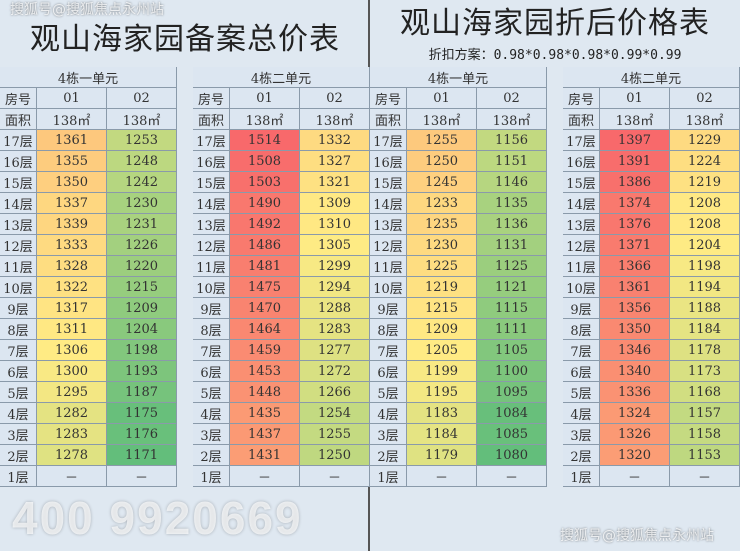  What do you see at coordinates (442, 371) in the screenshot?
I see `price-cell: 1199` at bounding box center [442, 371].